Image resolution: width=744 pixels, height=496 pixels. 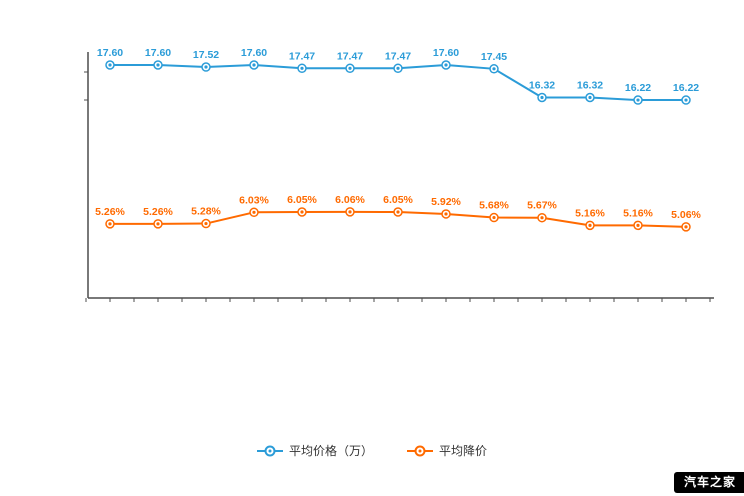 What do you see at coordinates (446, 202) in the screenshot?
I see `data-point-label: 5.92%` at bounding box center [446, 202].